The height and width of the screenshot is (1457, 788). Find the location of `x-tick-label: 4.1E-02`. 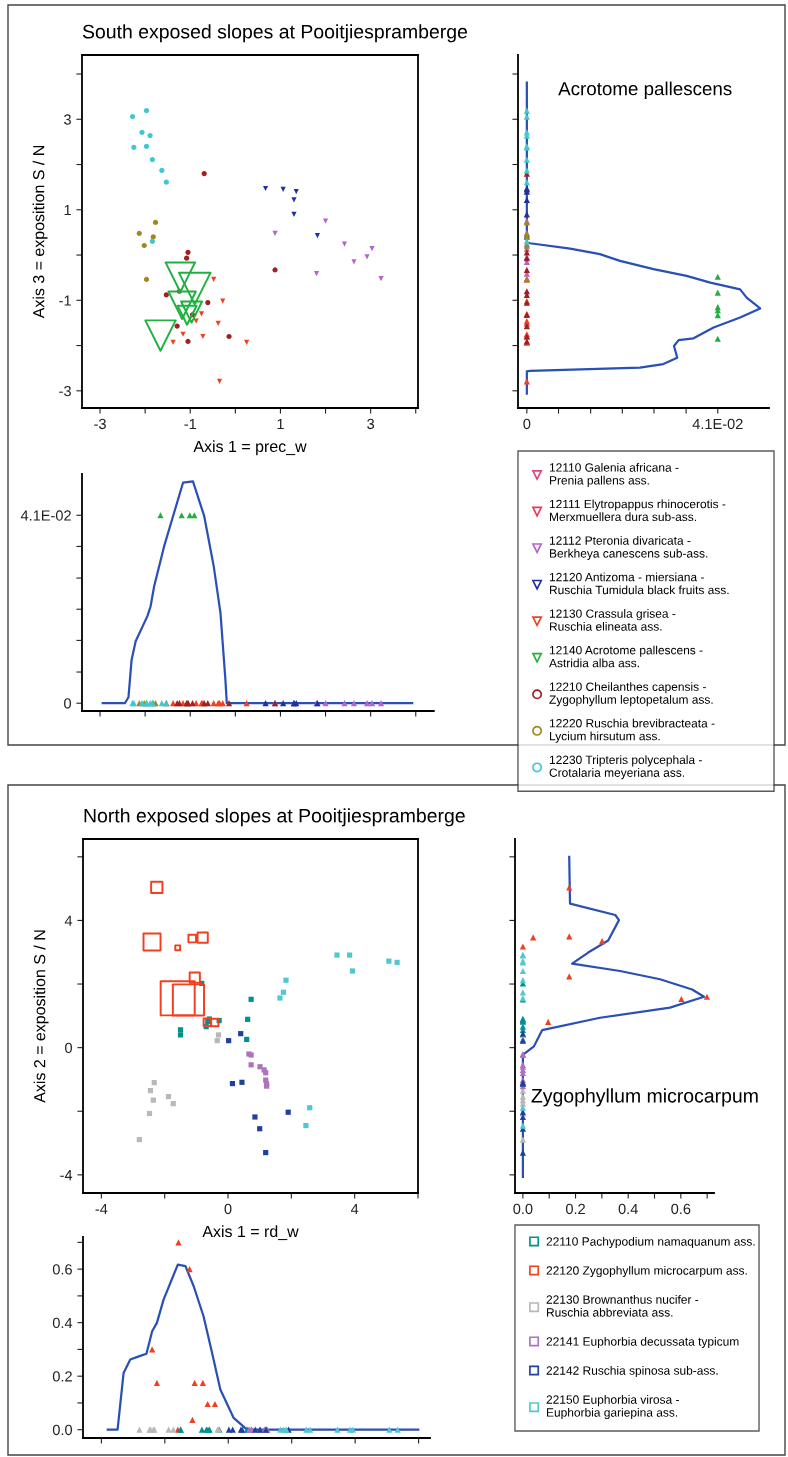

x-tick-label: 4.1E-02 is located at coordinates (717, 424).